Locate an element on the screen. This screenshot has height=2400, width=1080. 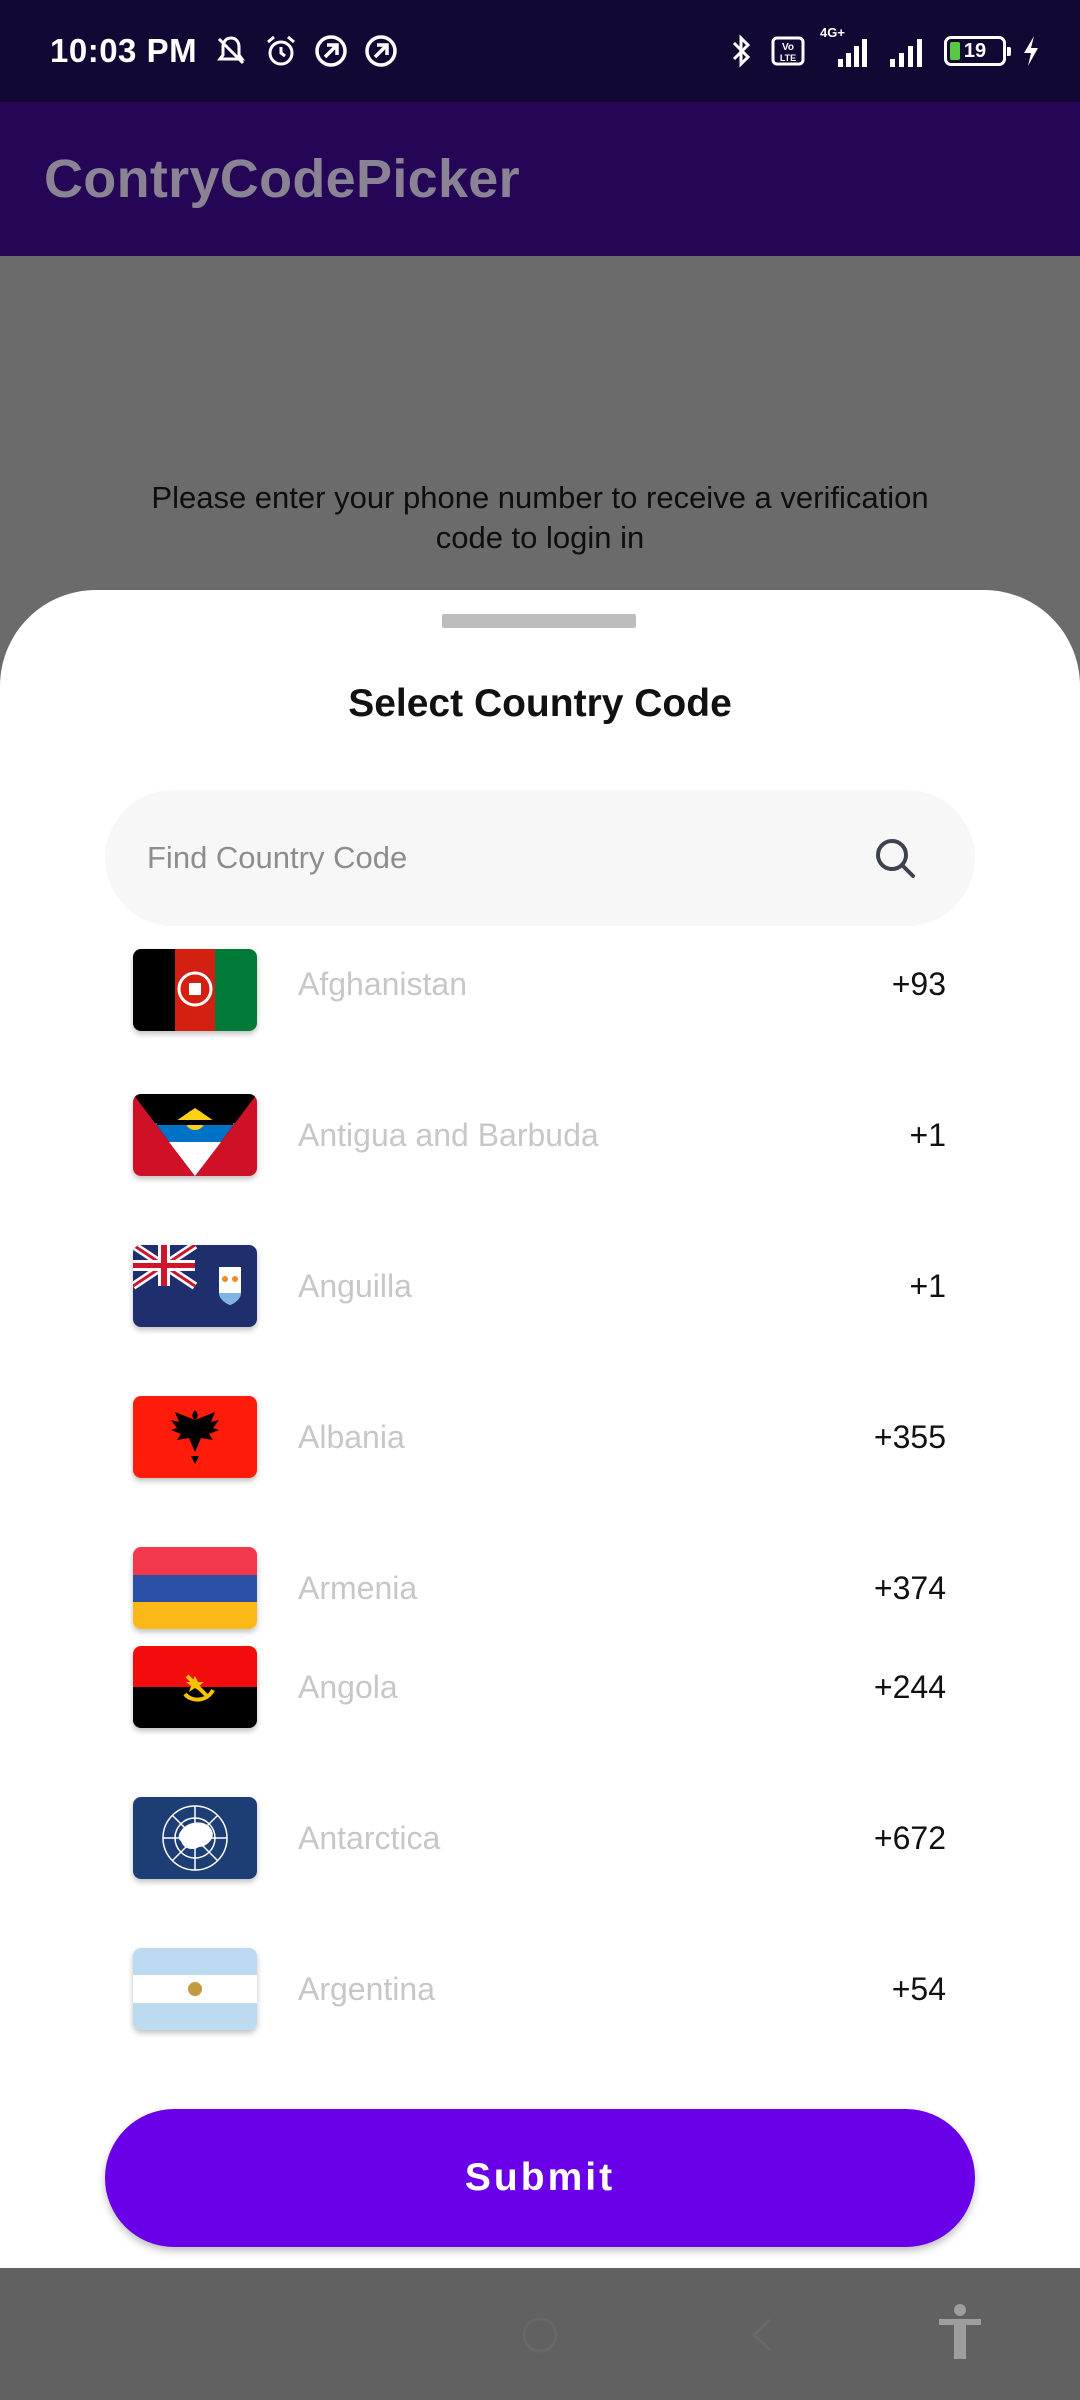
afghanistan-flag is located at coordinates (195, 990).